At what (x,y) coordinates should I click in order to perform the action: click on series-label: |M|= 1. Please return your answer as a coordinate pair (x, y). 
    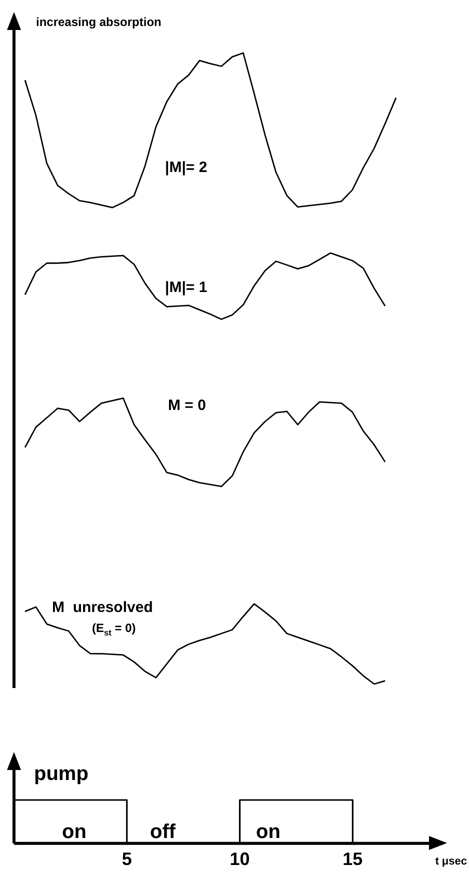
    Looking at the image, I should click on (186, 287).